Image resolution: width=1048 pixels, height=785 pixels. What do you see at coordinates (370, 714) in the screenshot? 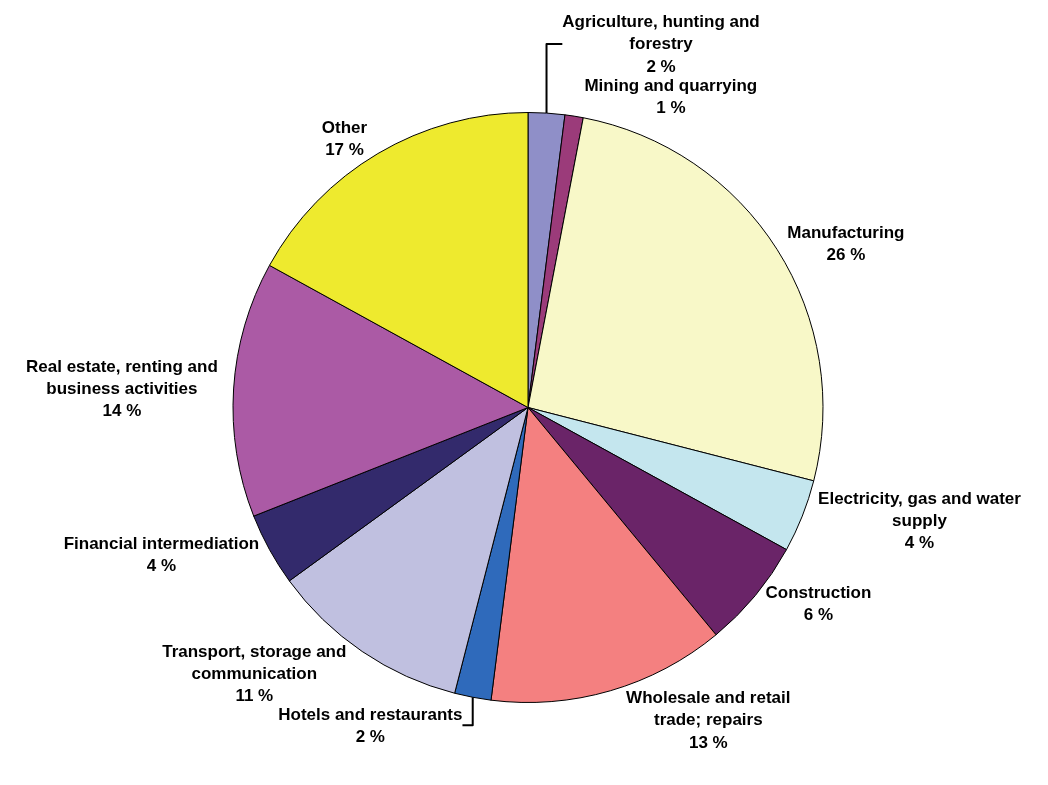
I see `slice-label: Hotels and restaurants` at bounding box center [370, 714].